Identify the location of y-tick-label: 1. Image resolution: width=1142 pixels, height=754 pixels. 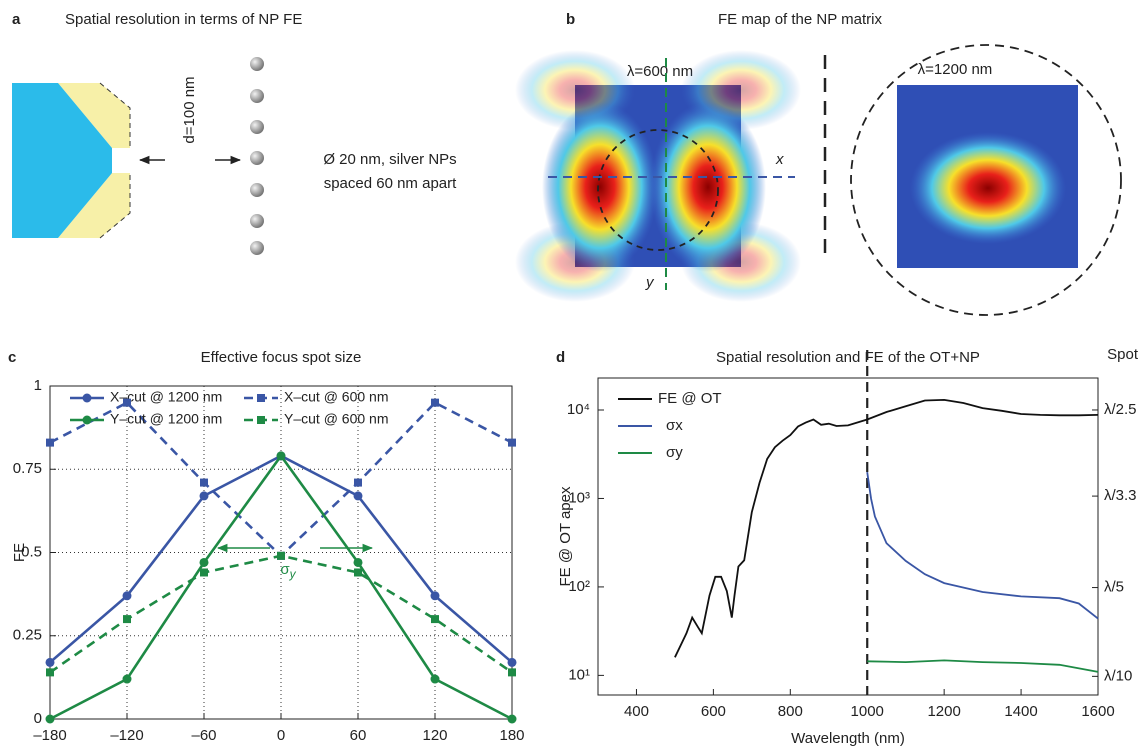
(38, 385).